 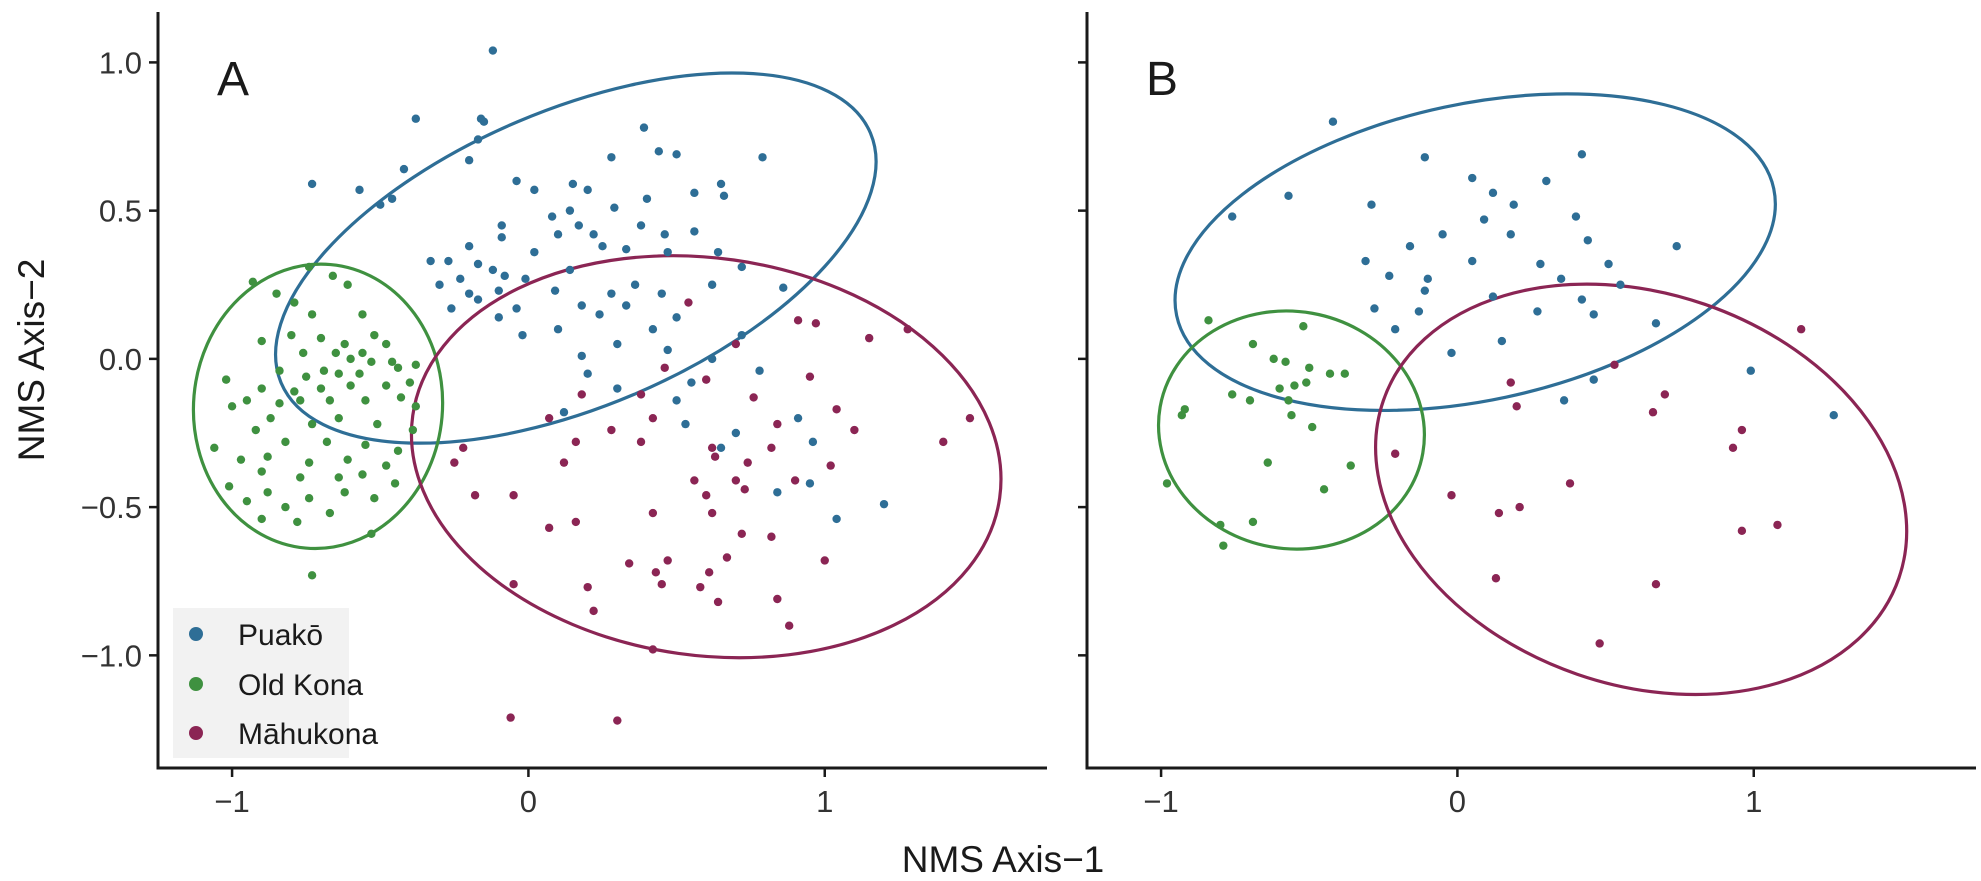 What do you see at coordinates (275, 683) in the screenshot?
I see `legend: Puakō Old Kona Māhukona` at bounding box center [275, 683].